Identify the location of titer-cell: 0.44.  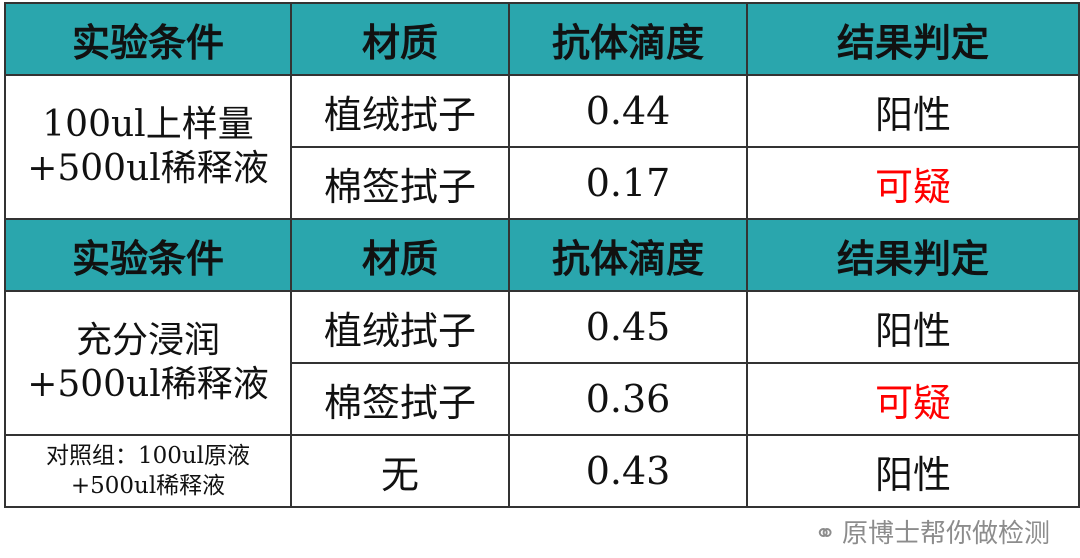
(628, 111).